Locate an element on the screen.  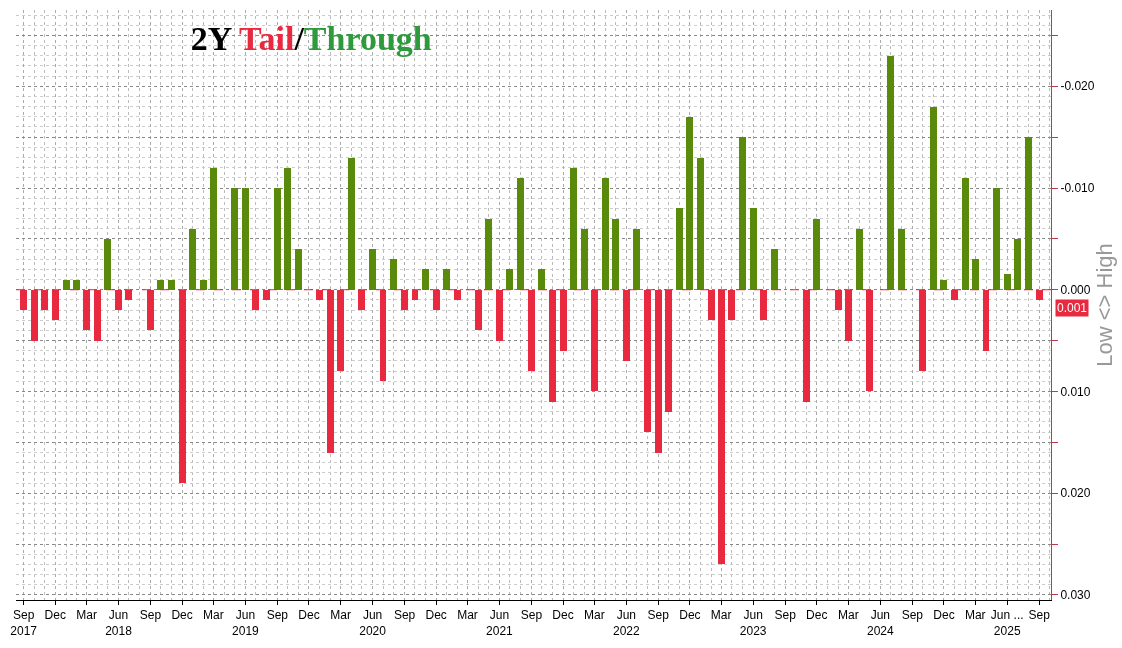
x-tick-label: Sep 2017 is located at coordinates (24, 623).